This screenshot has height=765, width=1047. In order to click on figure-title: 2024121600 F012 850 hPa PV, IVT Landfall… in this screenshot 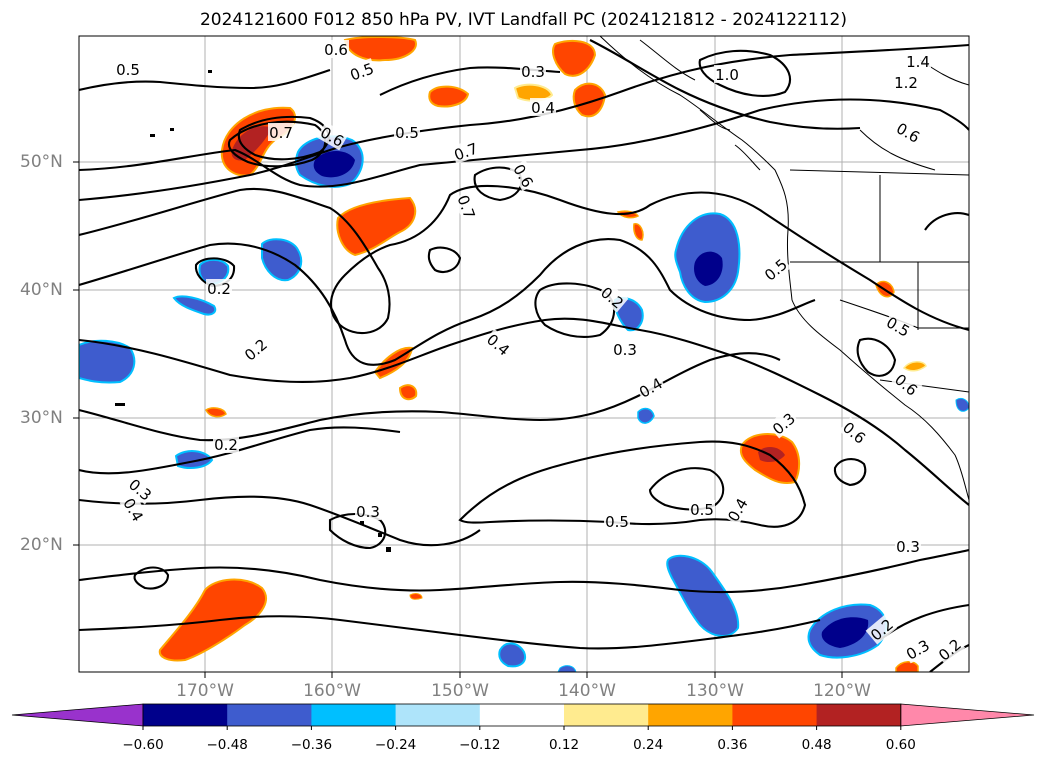, I will do `click(523, 20)`.